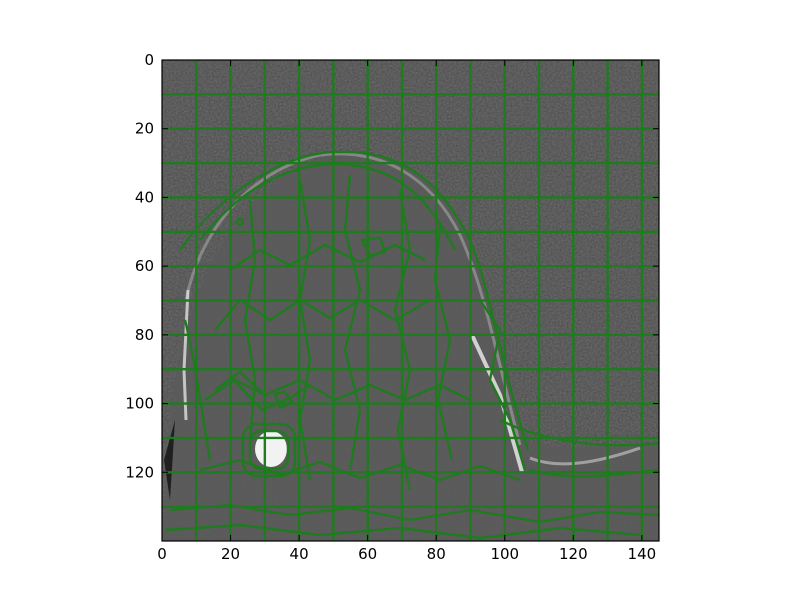 This screenshot has height=600, width=800. What do you see at coordinates (139, 404) in the screenshot?
I see `y-tick-label: 100` at bounding box center [139, 404].